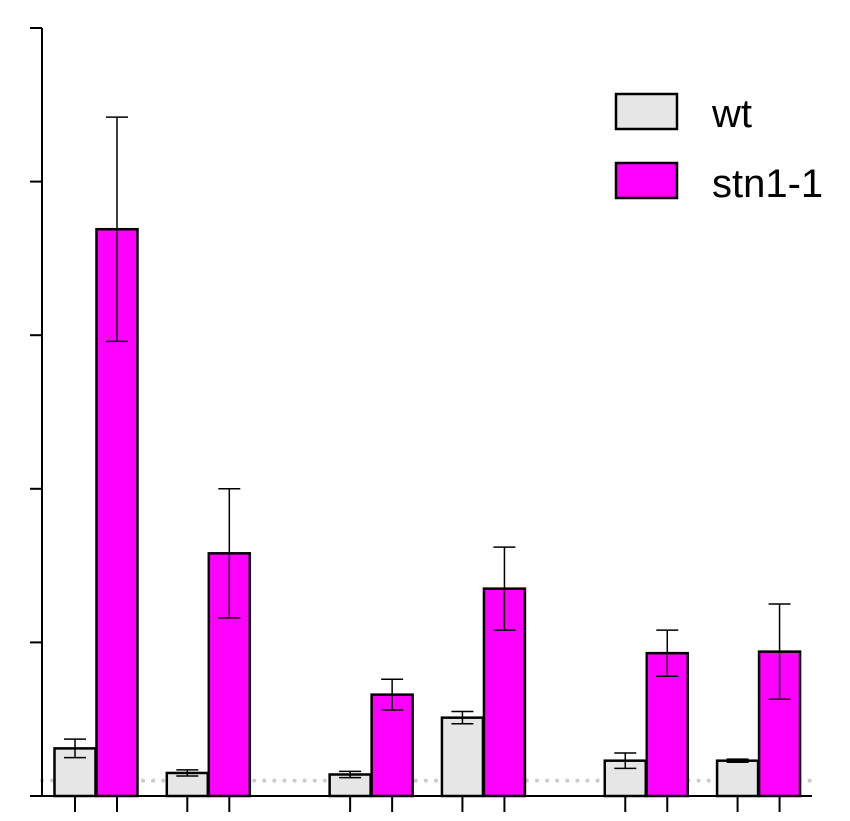 This screenshot has width=850, height=821. I want to click on legend-label-stn1-1: stn1-1, so click(767, 184).